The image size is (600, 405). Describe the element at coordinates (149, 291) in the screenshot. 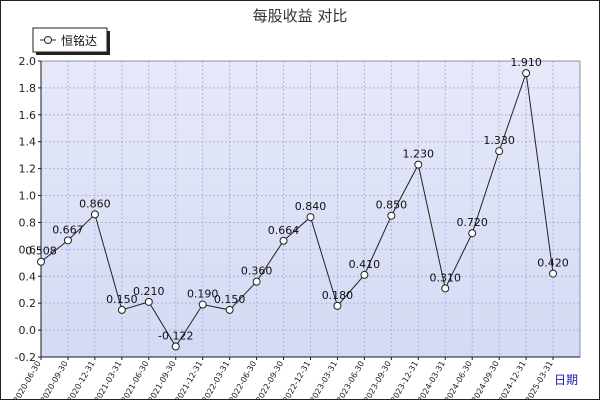

I see `data-label: 0.210` at that location.